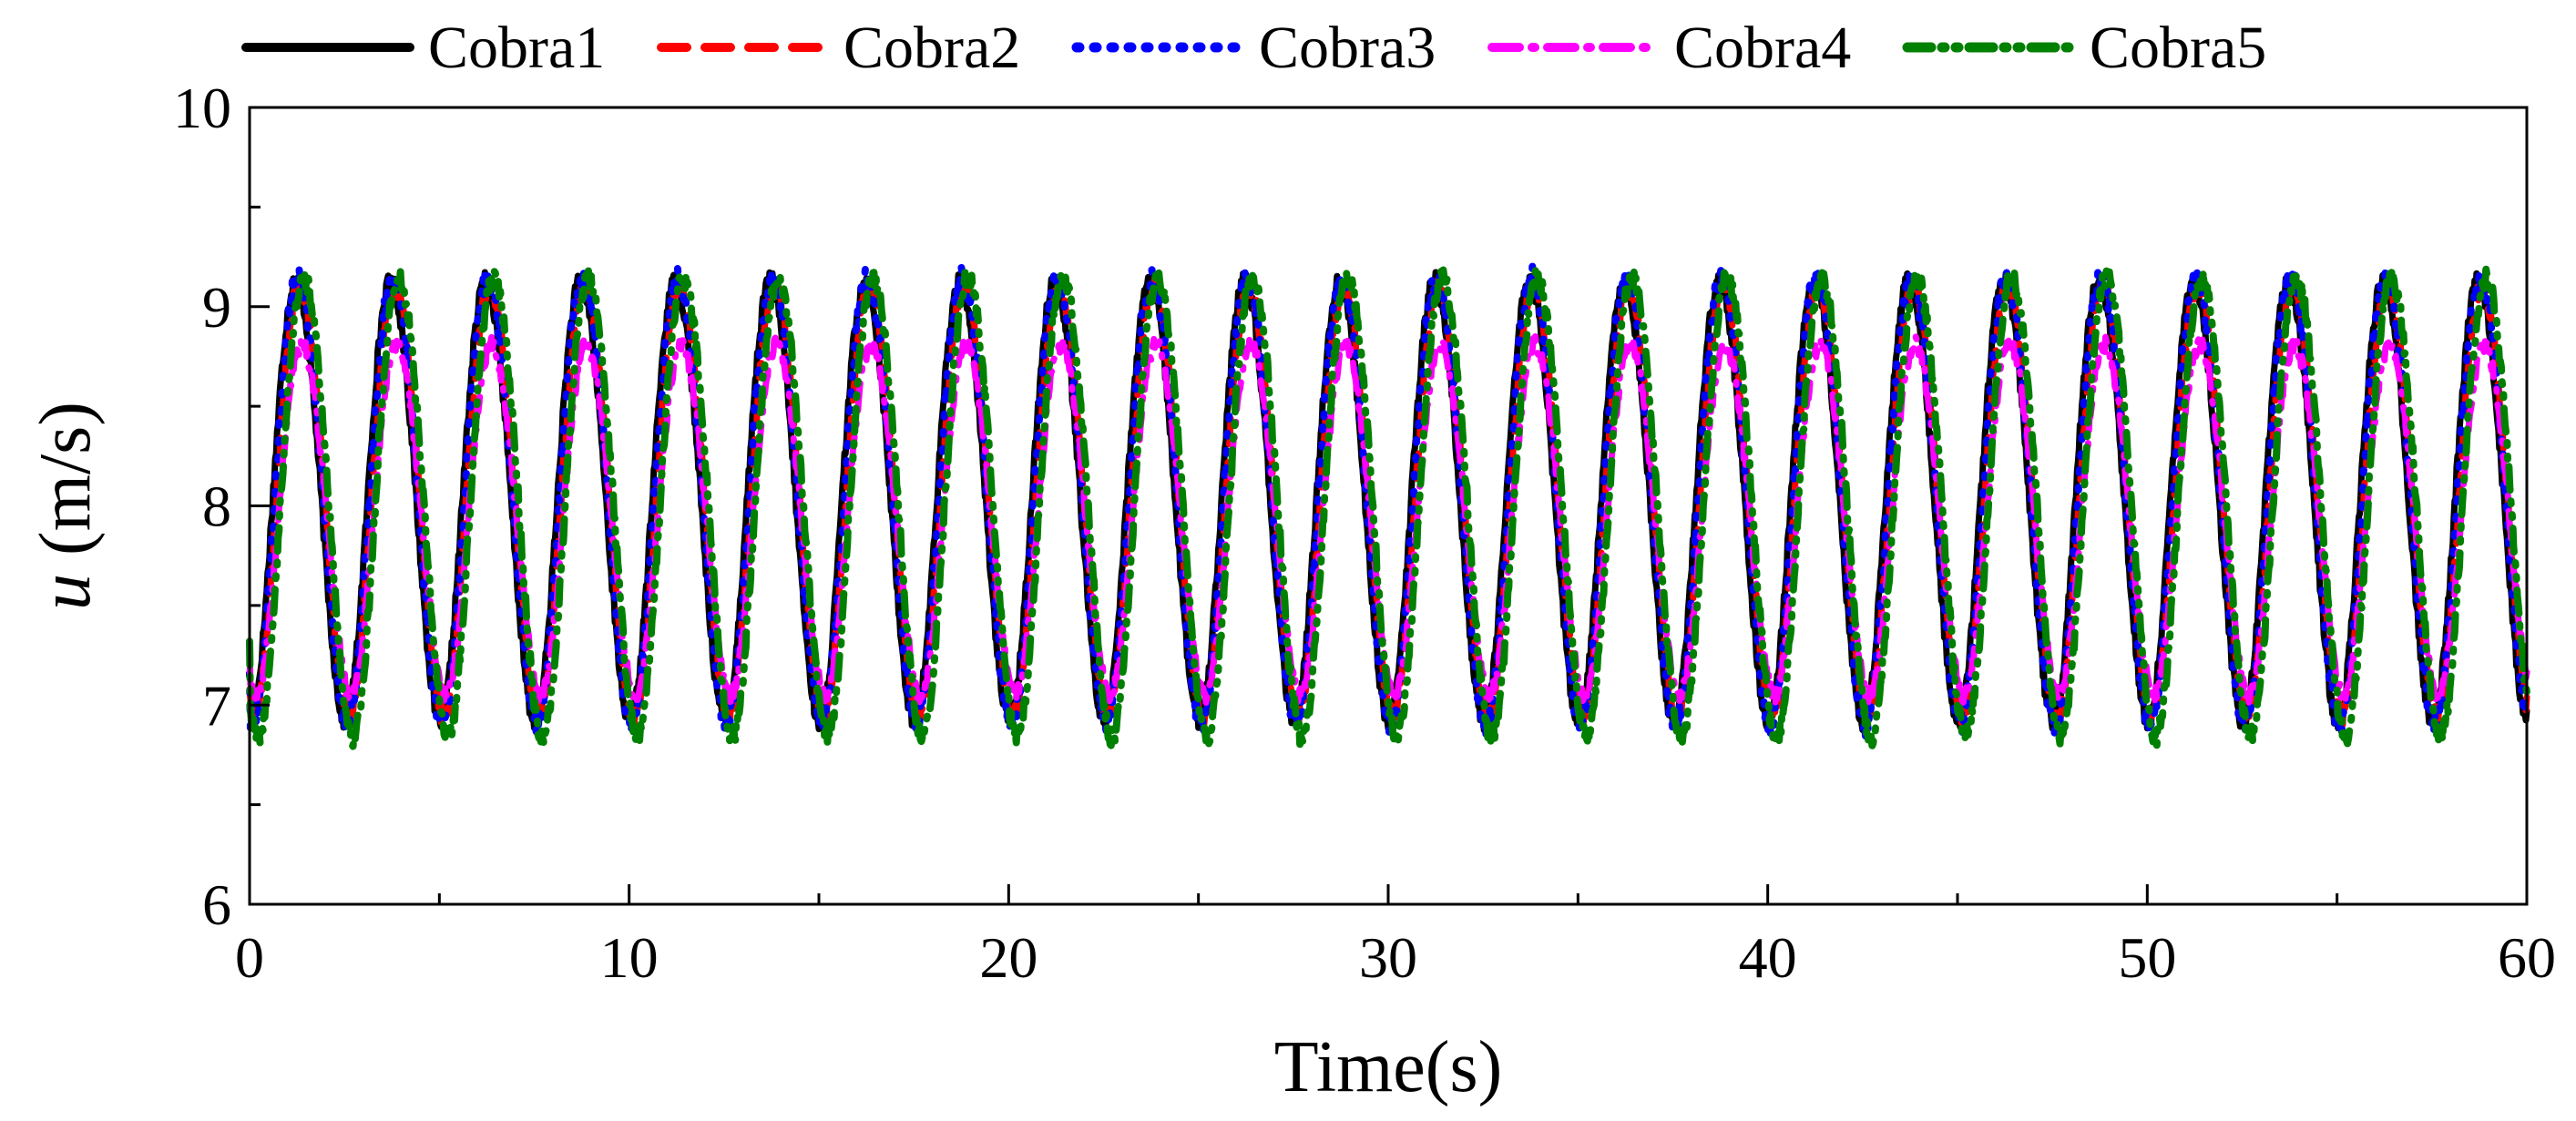 This screenshot has height=1121, width=2576. I want to click on y-axis: 6 7 8 9 10, so click(221, 506).